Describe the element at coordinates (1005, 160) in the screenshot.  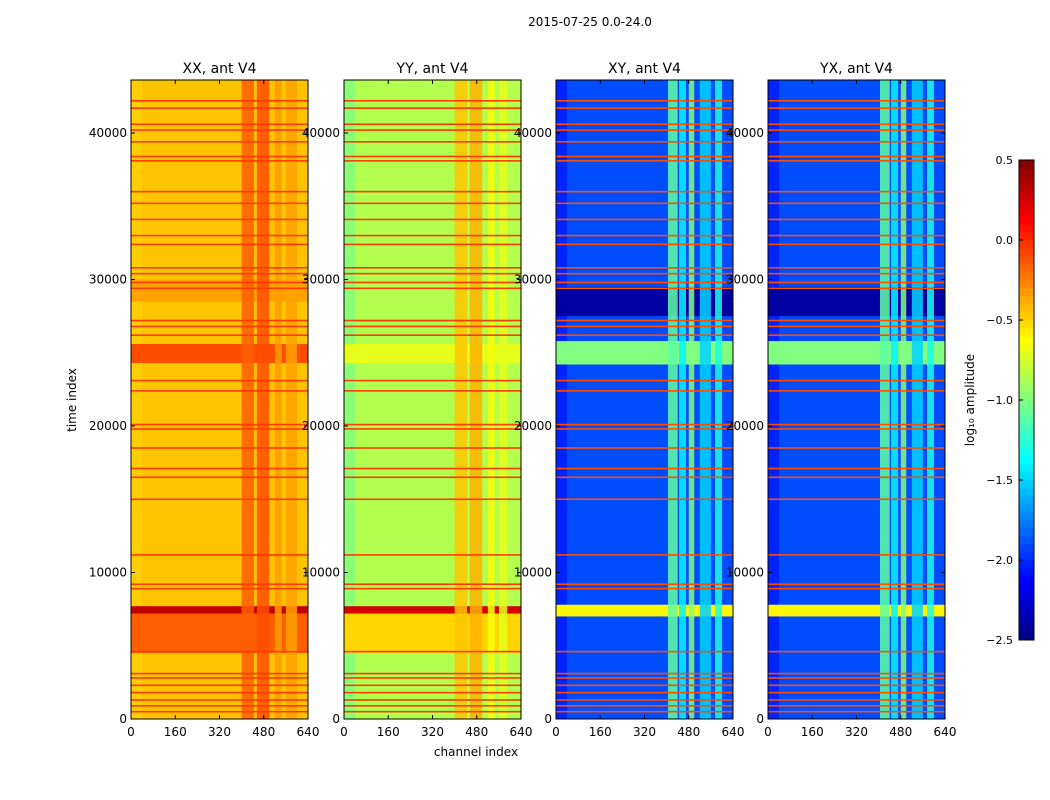
I see `colorbar-tick-label: 0.5` at that location.